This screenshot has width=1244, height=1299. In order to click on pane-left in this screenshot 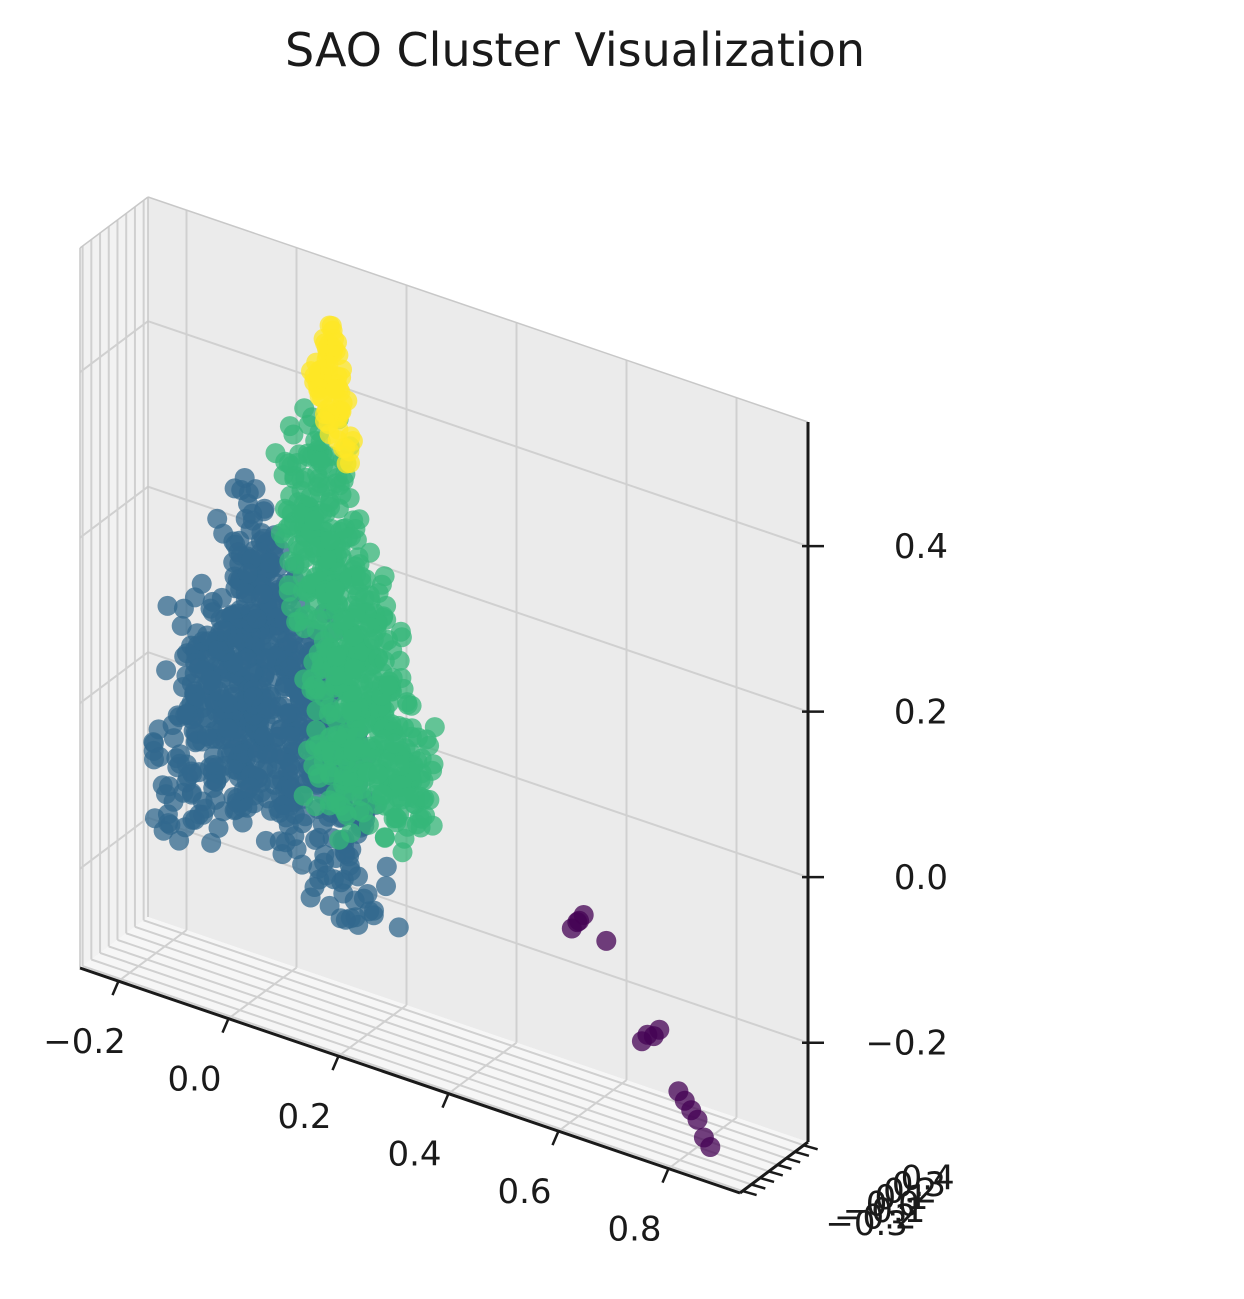, I will do `click(114, 582)`.